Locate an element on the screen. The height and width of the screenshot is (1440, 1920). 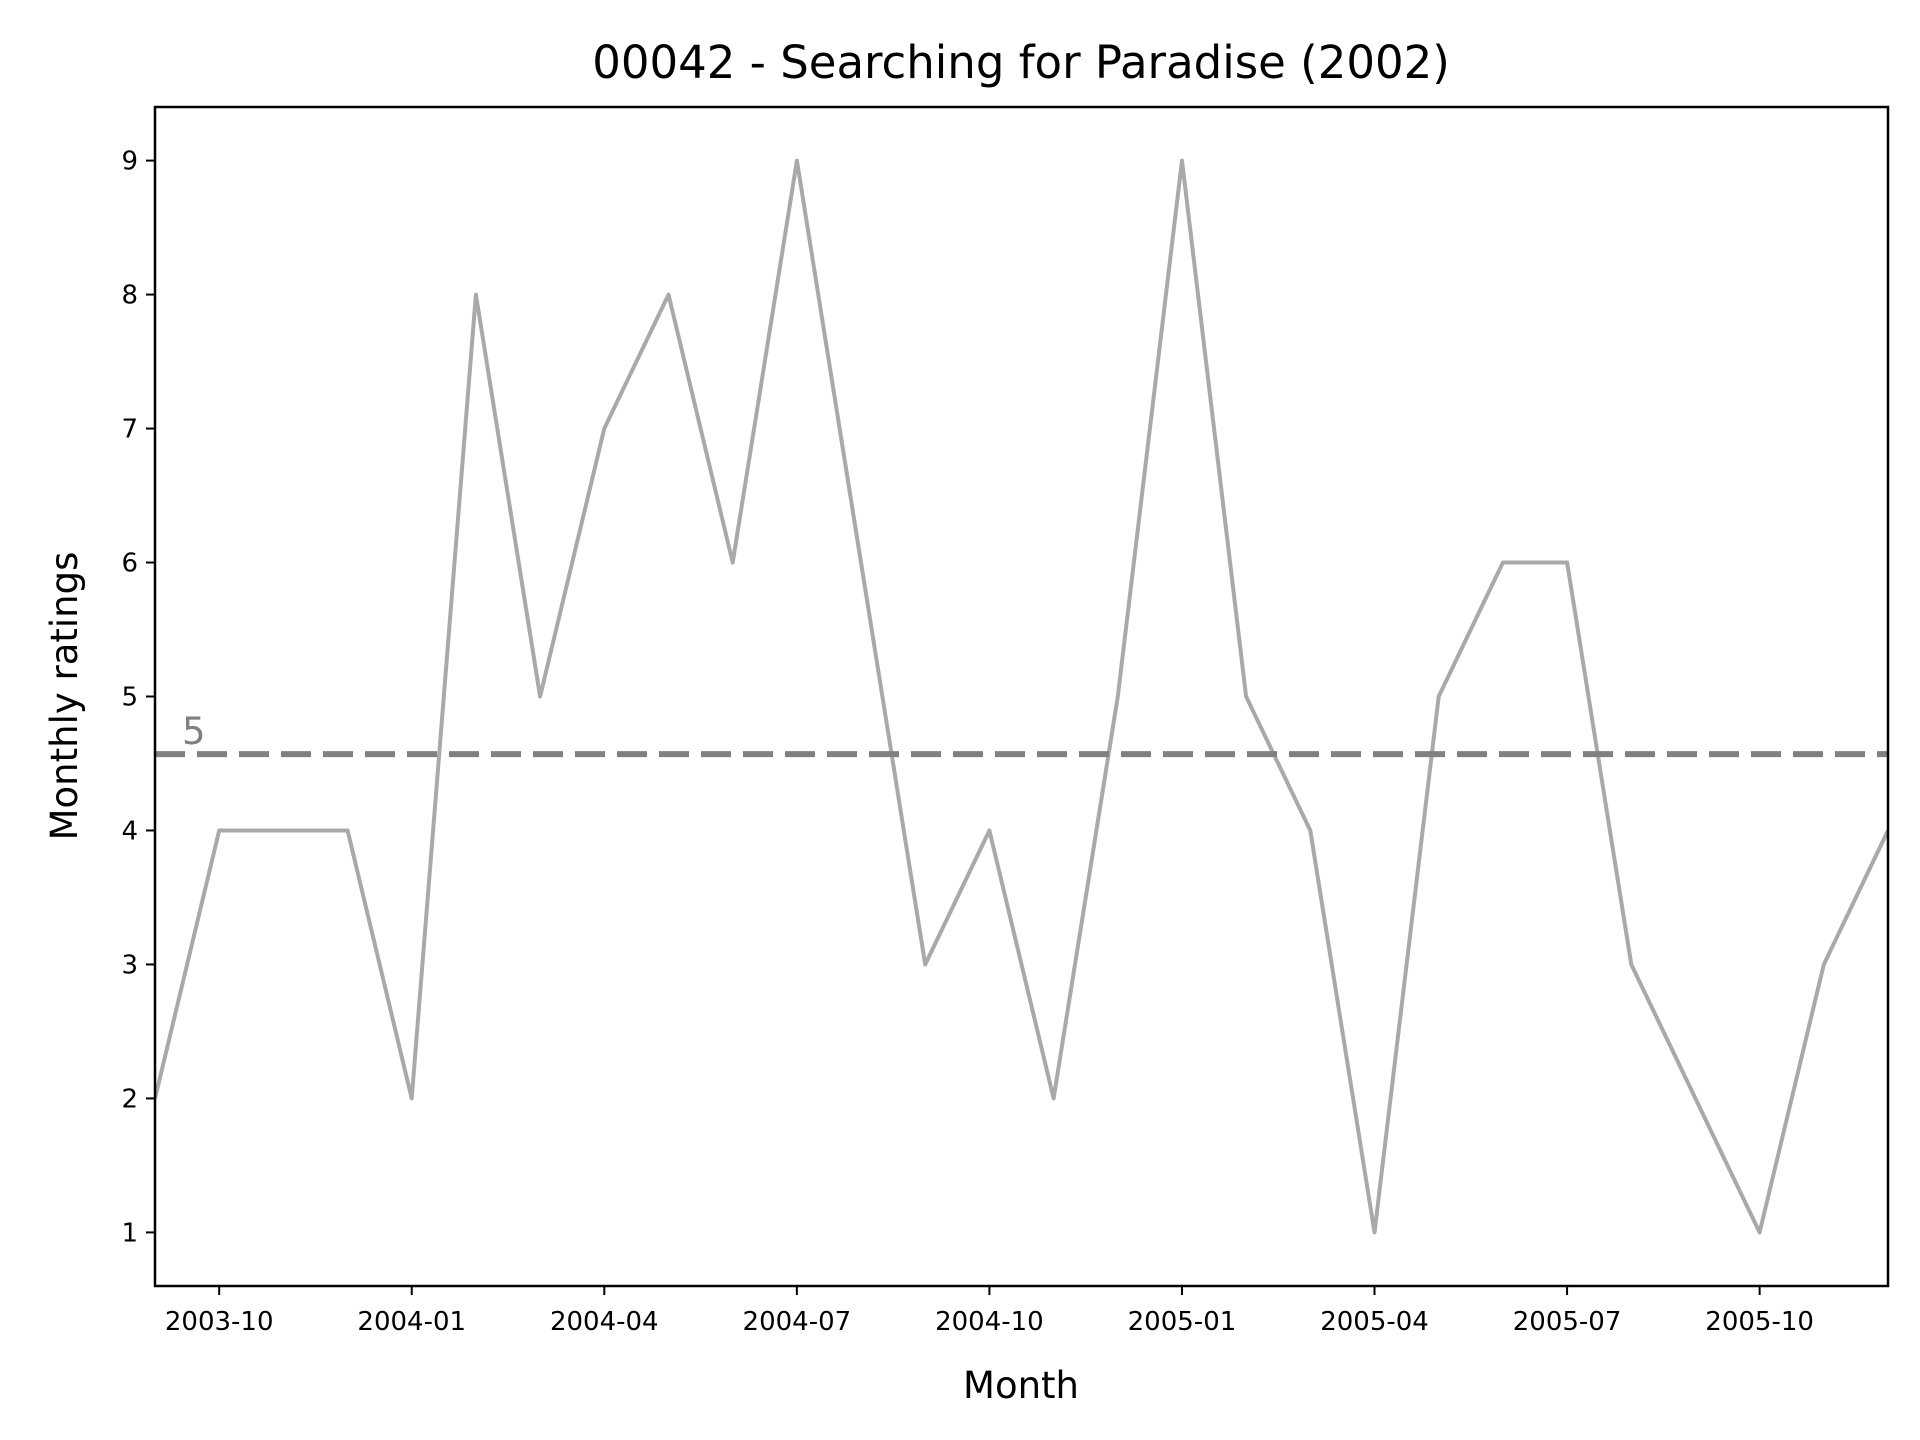
x-tick-label: 2005-10 is located at coordinates (1759, 1322).